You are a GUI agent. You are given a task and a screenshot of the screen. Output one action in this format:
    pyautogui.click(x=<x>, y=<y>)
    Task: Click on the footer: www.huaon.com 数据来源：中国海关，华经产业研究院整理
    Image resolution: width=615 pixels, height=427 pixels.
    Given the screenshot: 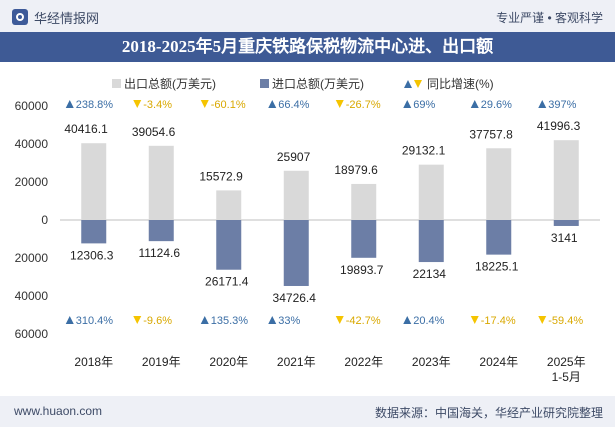 What is the action you would take?
    pyautogui.click(x=307, y=411)
    